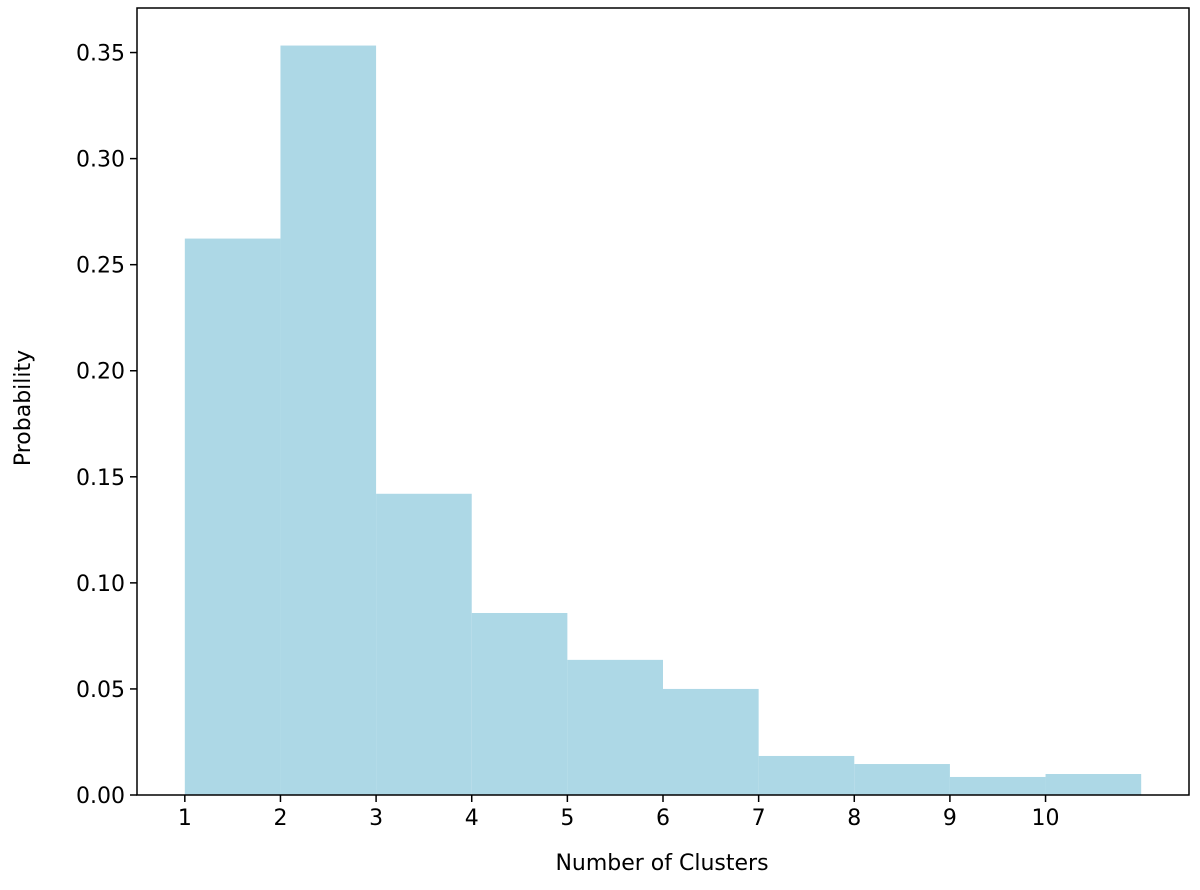 Image resolution: width=1200 pixels, height=890 pixels. Describe the element at coordinates (950, 818) in the screenshot. I see `x-tick-label: 9` at that location.